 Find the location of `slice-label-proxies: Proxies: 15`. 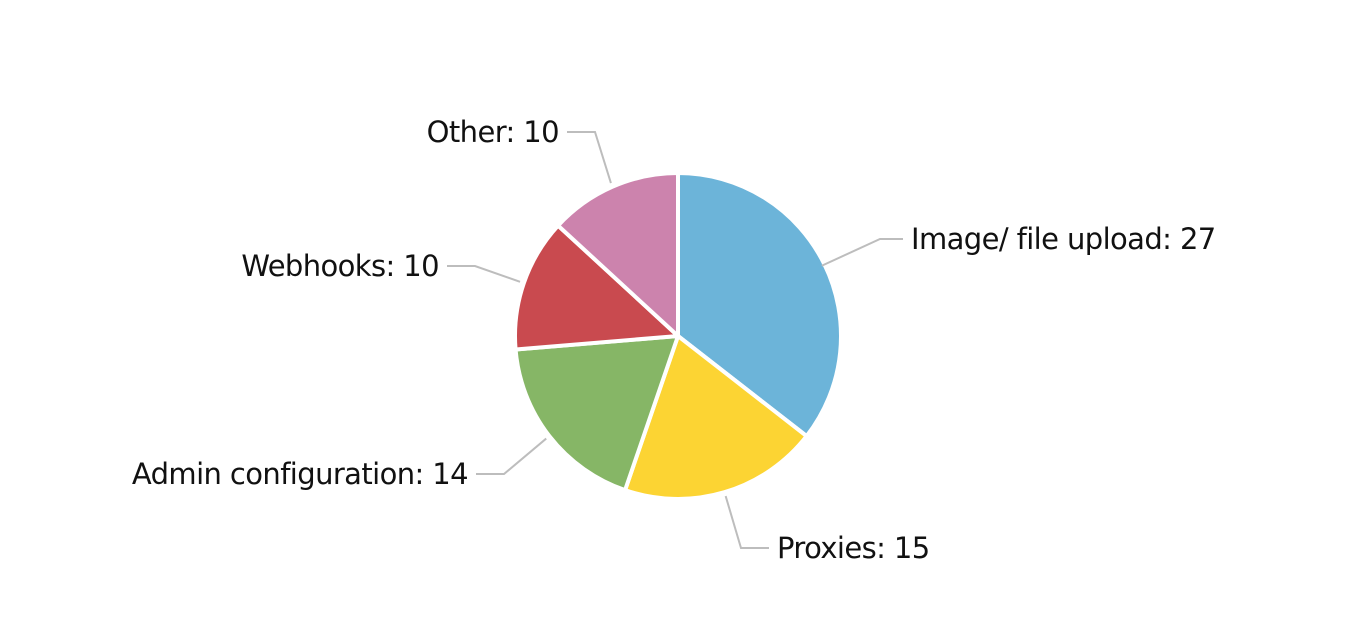

slice-label-proxies: Proxies: 15 is located at coordinates (853, 548).